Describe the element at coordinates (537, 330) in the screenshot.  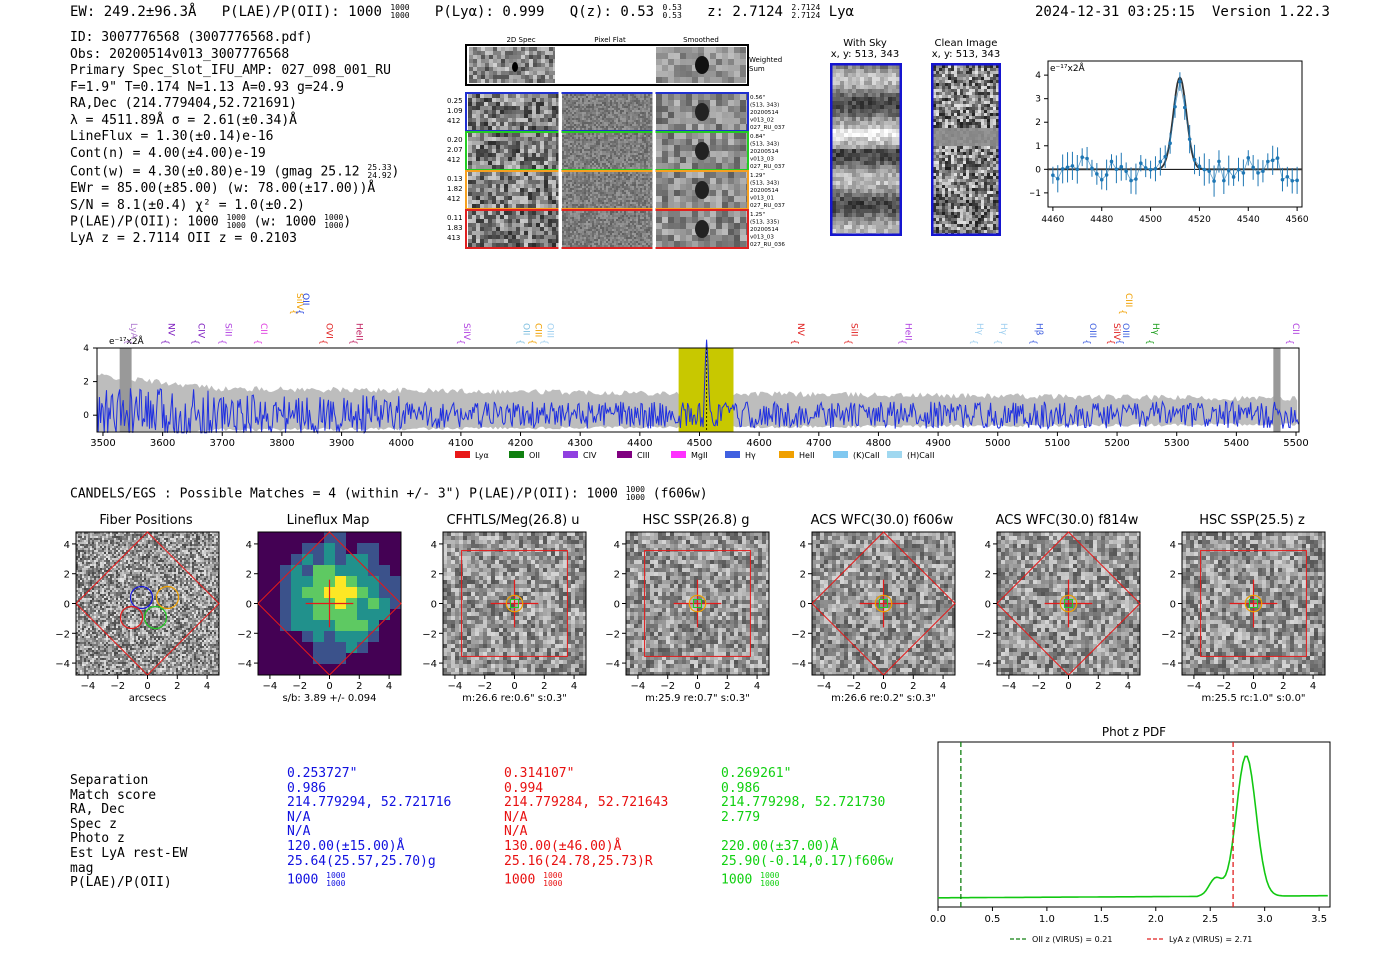
I see `emission-line-label: CIII` at that location.